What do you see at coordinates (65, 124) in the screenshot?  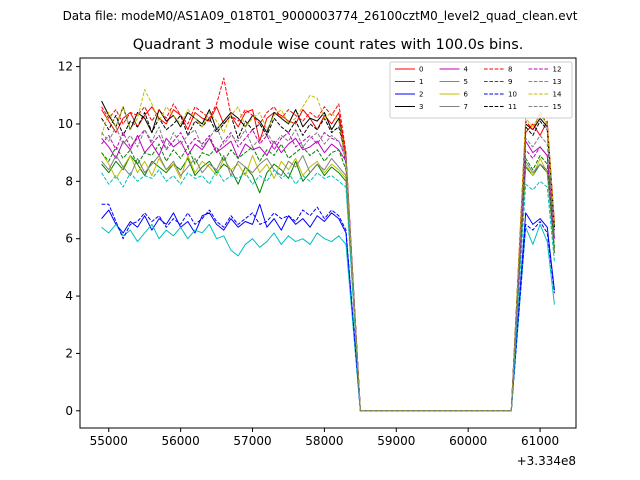 I see `y-tick-label: 10` at bounding box center [65, 124].